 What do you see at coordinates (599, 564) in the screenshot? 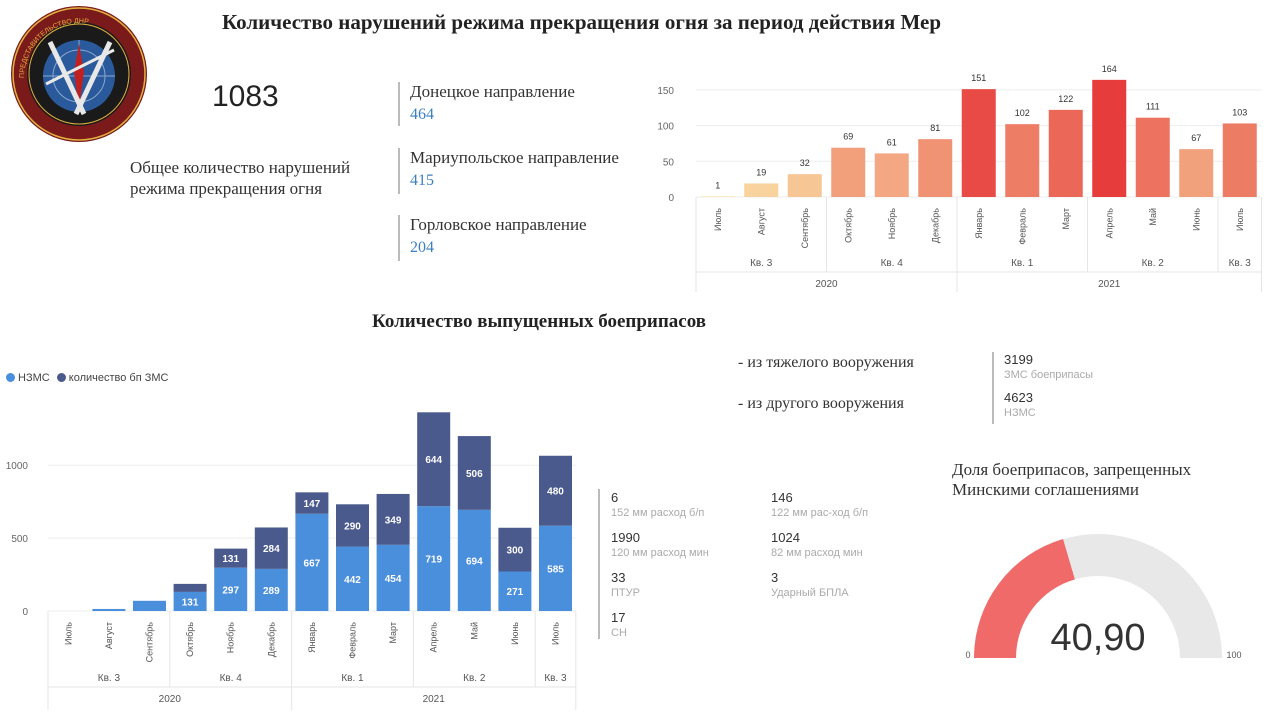
I see `stats-divider` at bounding box center [599, 564].